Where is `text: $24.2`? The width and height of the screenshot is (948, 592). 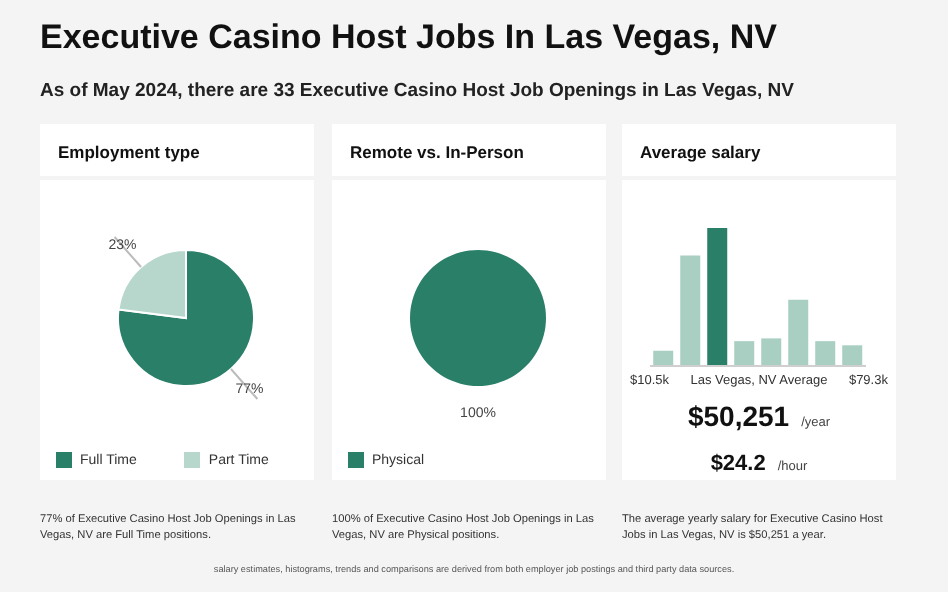
text: $24.2 is located at coordinates (738, 464).